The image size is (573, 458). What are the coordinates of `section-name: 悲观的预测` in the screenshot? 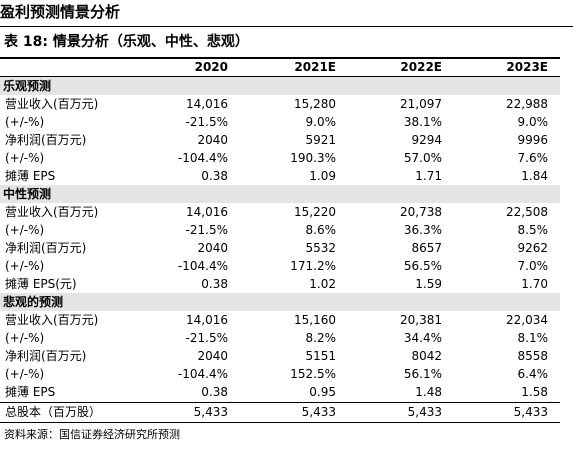 It's located at (33, 302).